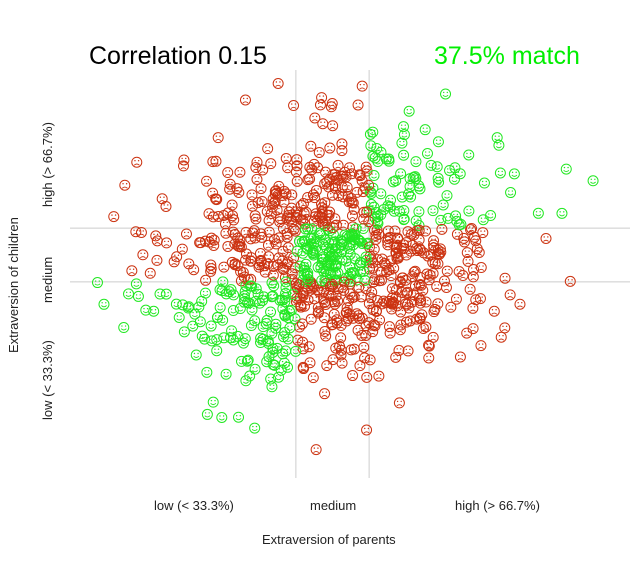  Describe the element at coordinates (47, 279) in the screenshot. I see `y-tick-medium: medium` at that location.